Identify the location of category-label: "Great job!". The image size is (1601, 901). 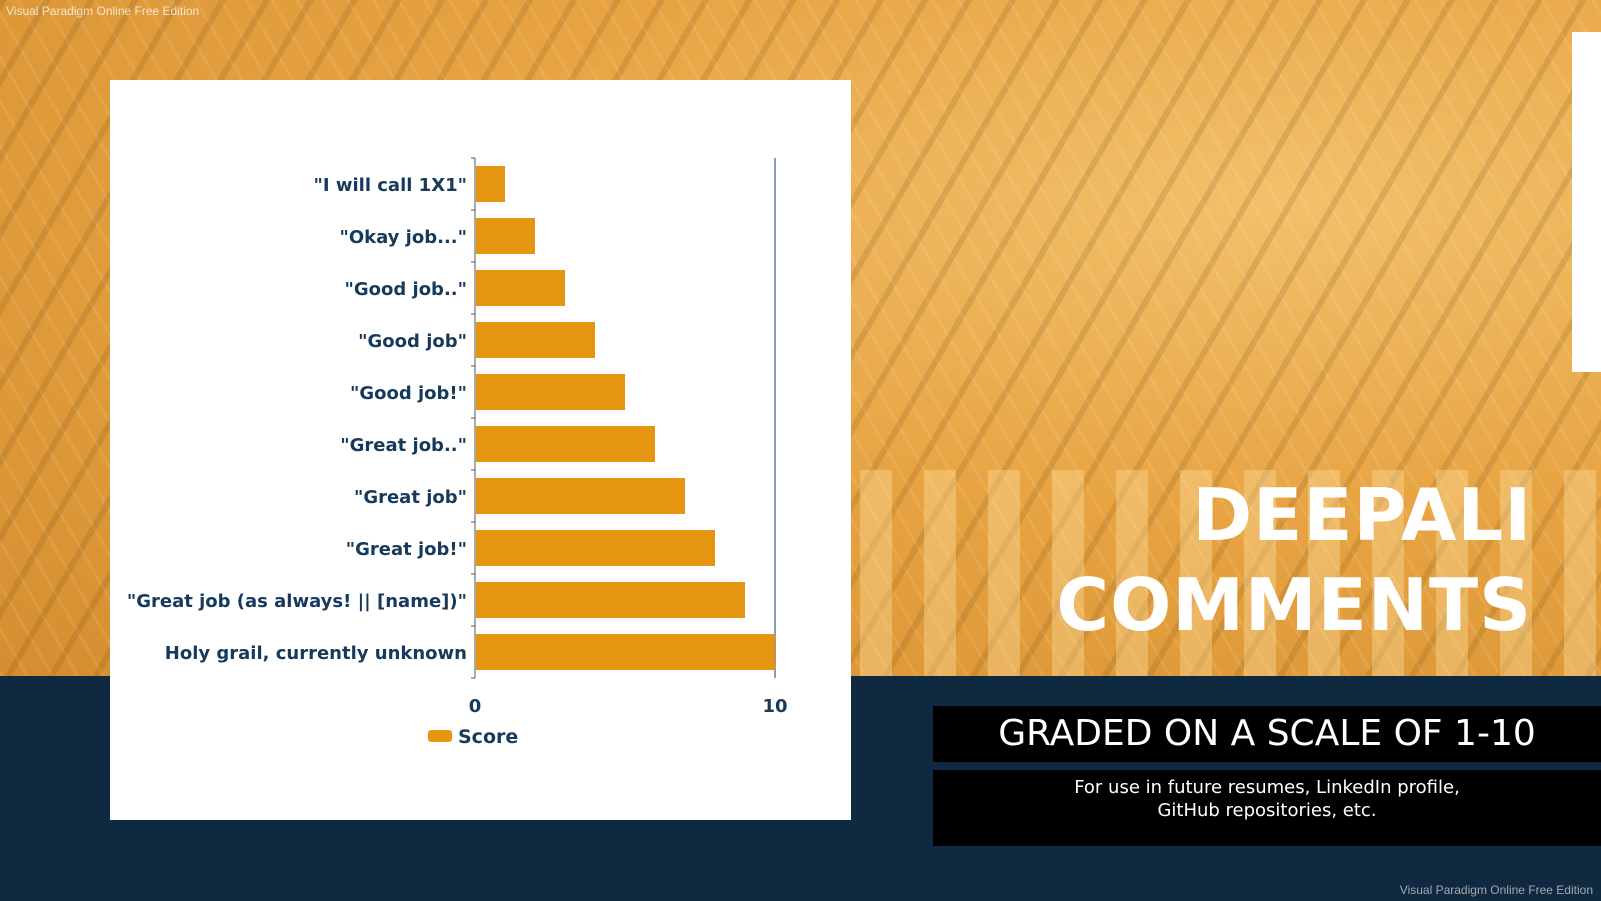
(406, 549).